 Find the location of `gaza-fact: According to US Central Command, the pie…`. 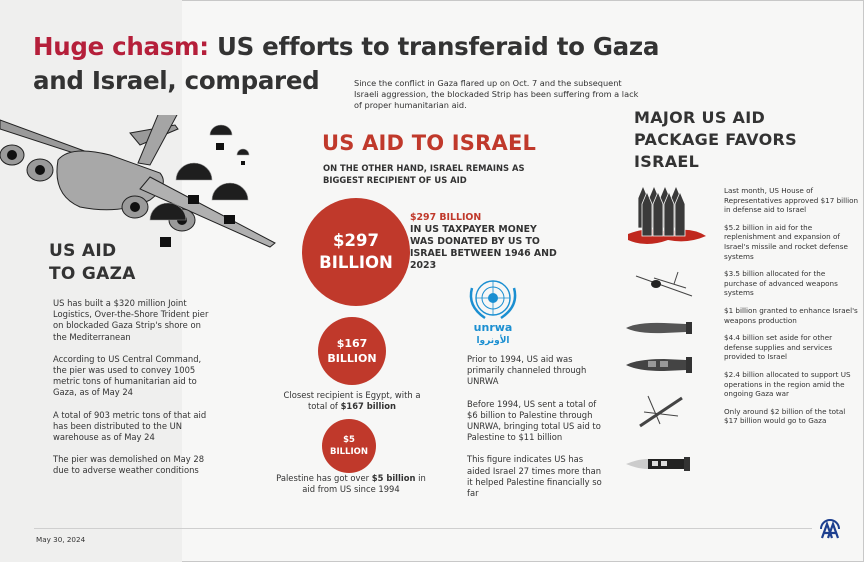

gaza-fact: According to US Central Command, the pie… is located at coordinates (127, 375).